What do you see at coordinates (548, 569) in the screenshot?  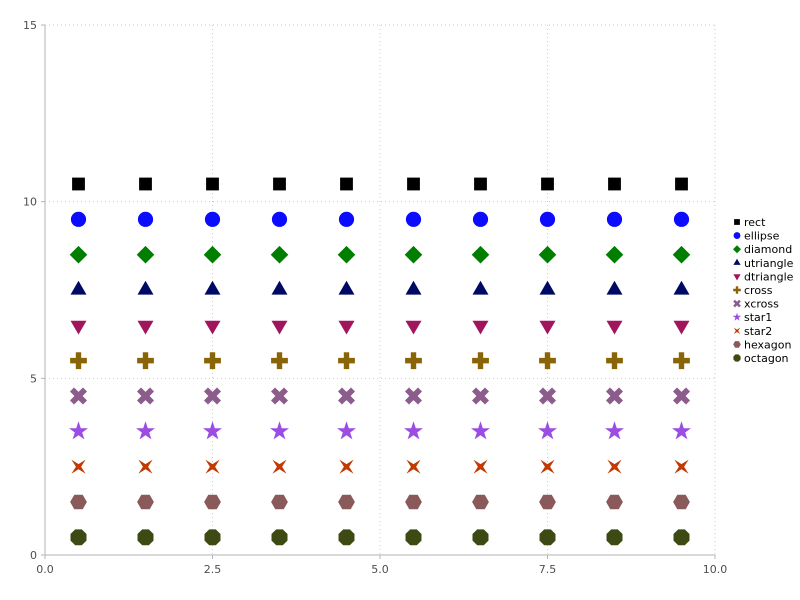 I see `x-tick-label: 7.5` at bounding box center [548, 569].